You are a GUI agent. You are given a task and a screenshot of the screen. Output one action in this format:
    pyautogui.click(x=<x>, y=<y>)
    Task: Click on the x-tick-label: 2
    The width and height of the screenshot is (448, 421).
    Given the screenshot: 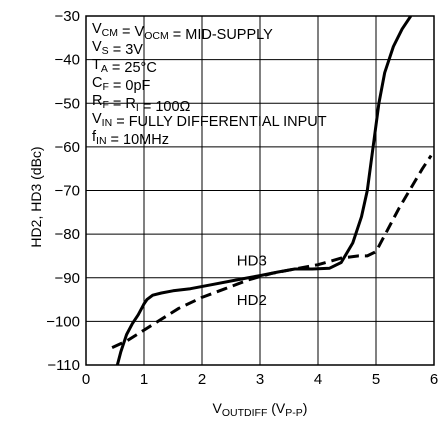 What is the action you would take?
    pyautogui.click(x=202, y=379)
    